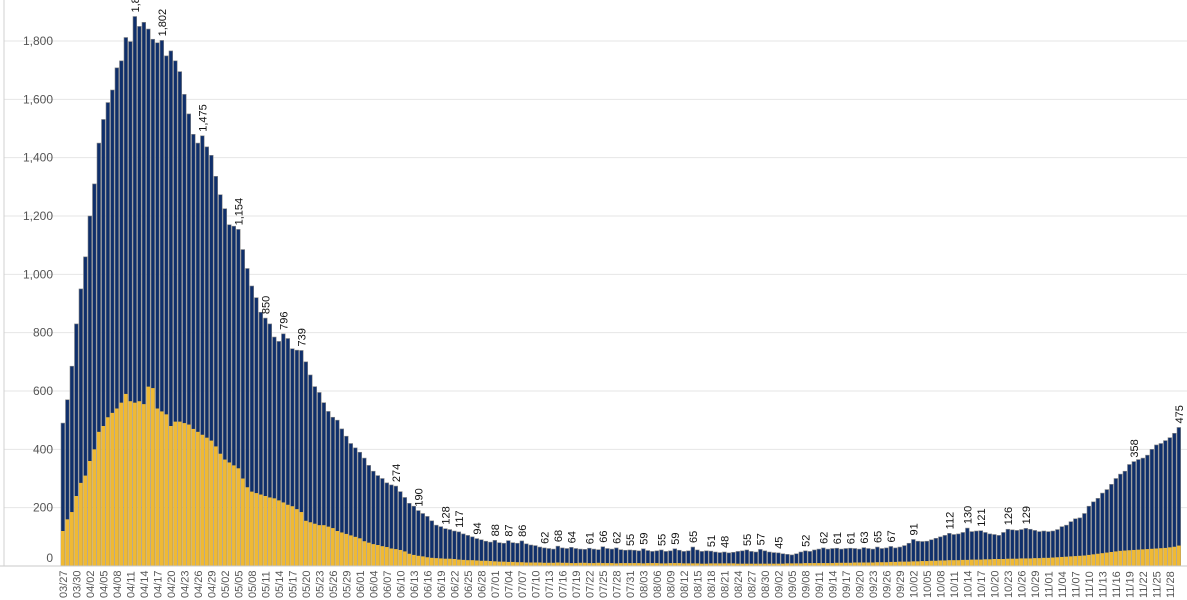 This screenshot has width=1187, height=600. Describe the element at coordinates (676, 539) in the screenshot. I see `data-label: 59` at that location.